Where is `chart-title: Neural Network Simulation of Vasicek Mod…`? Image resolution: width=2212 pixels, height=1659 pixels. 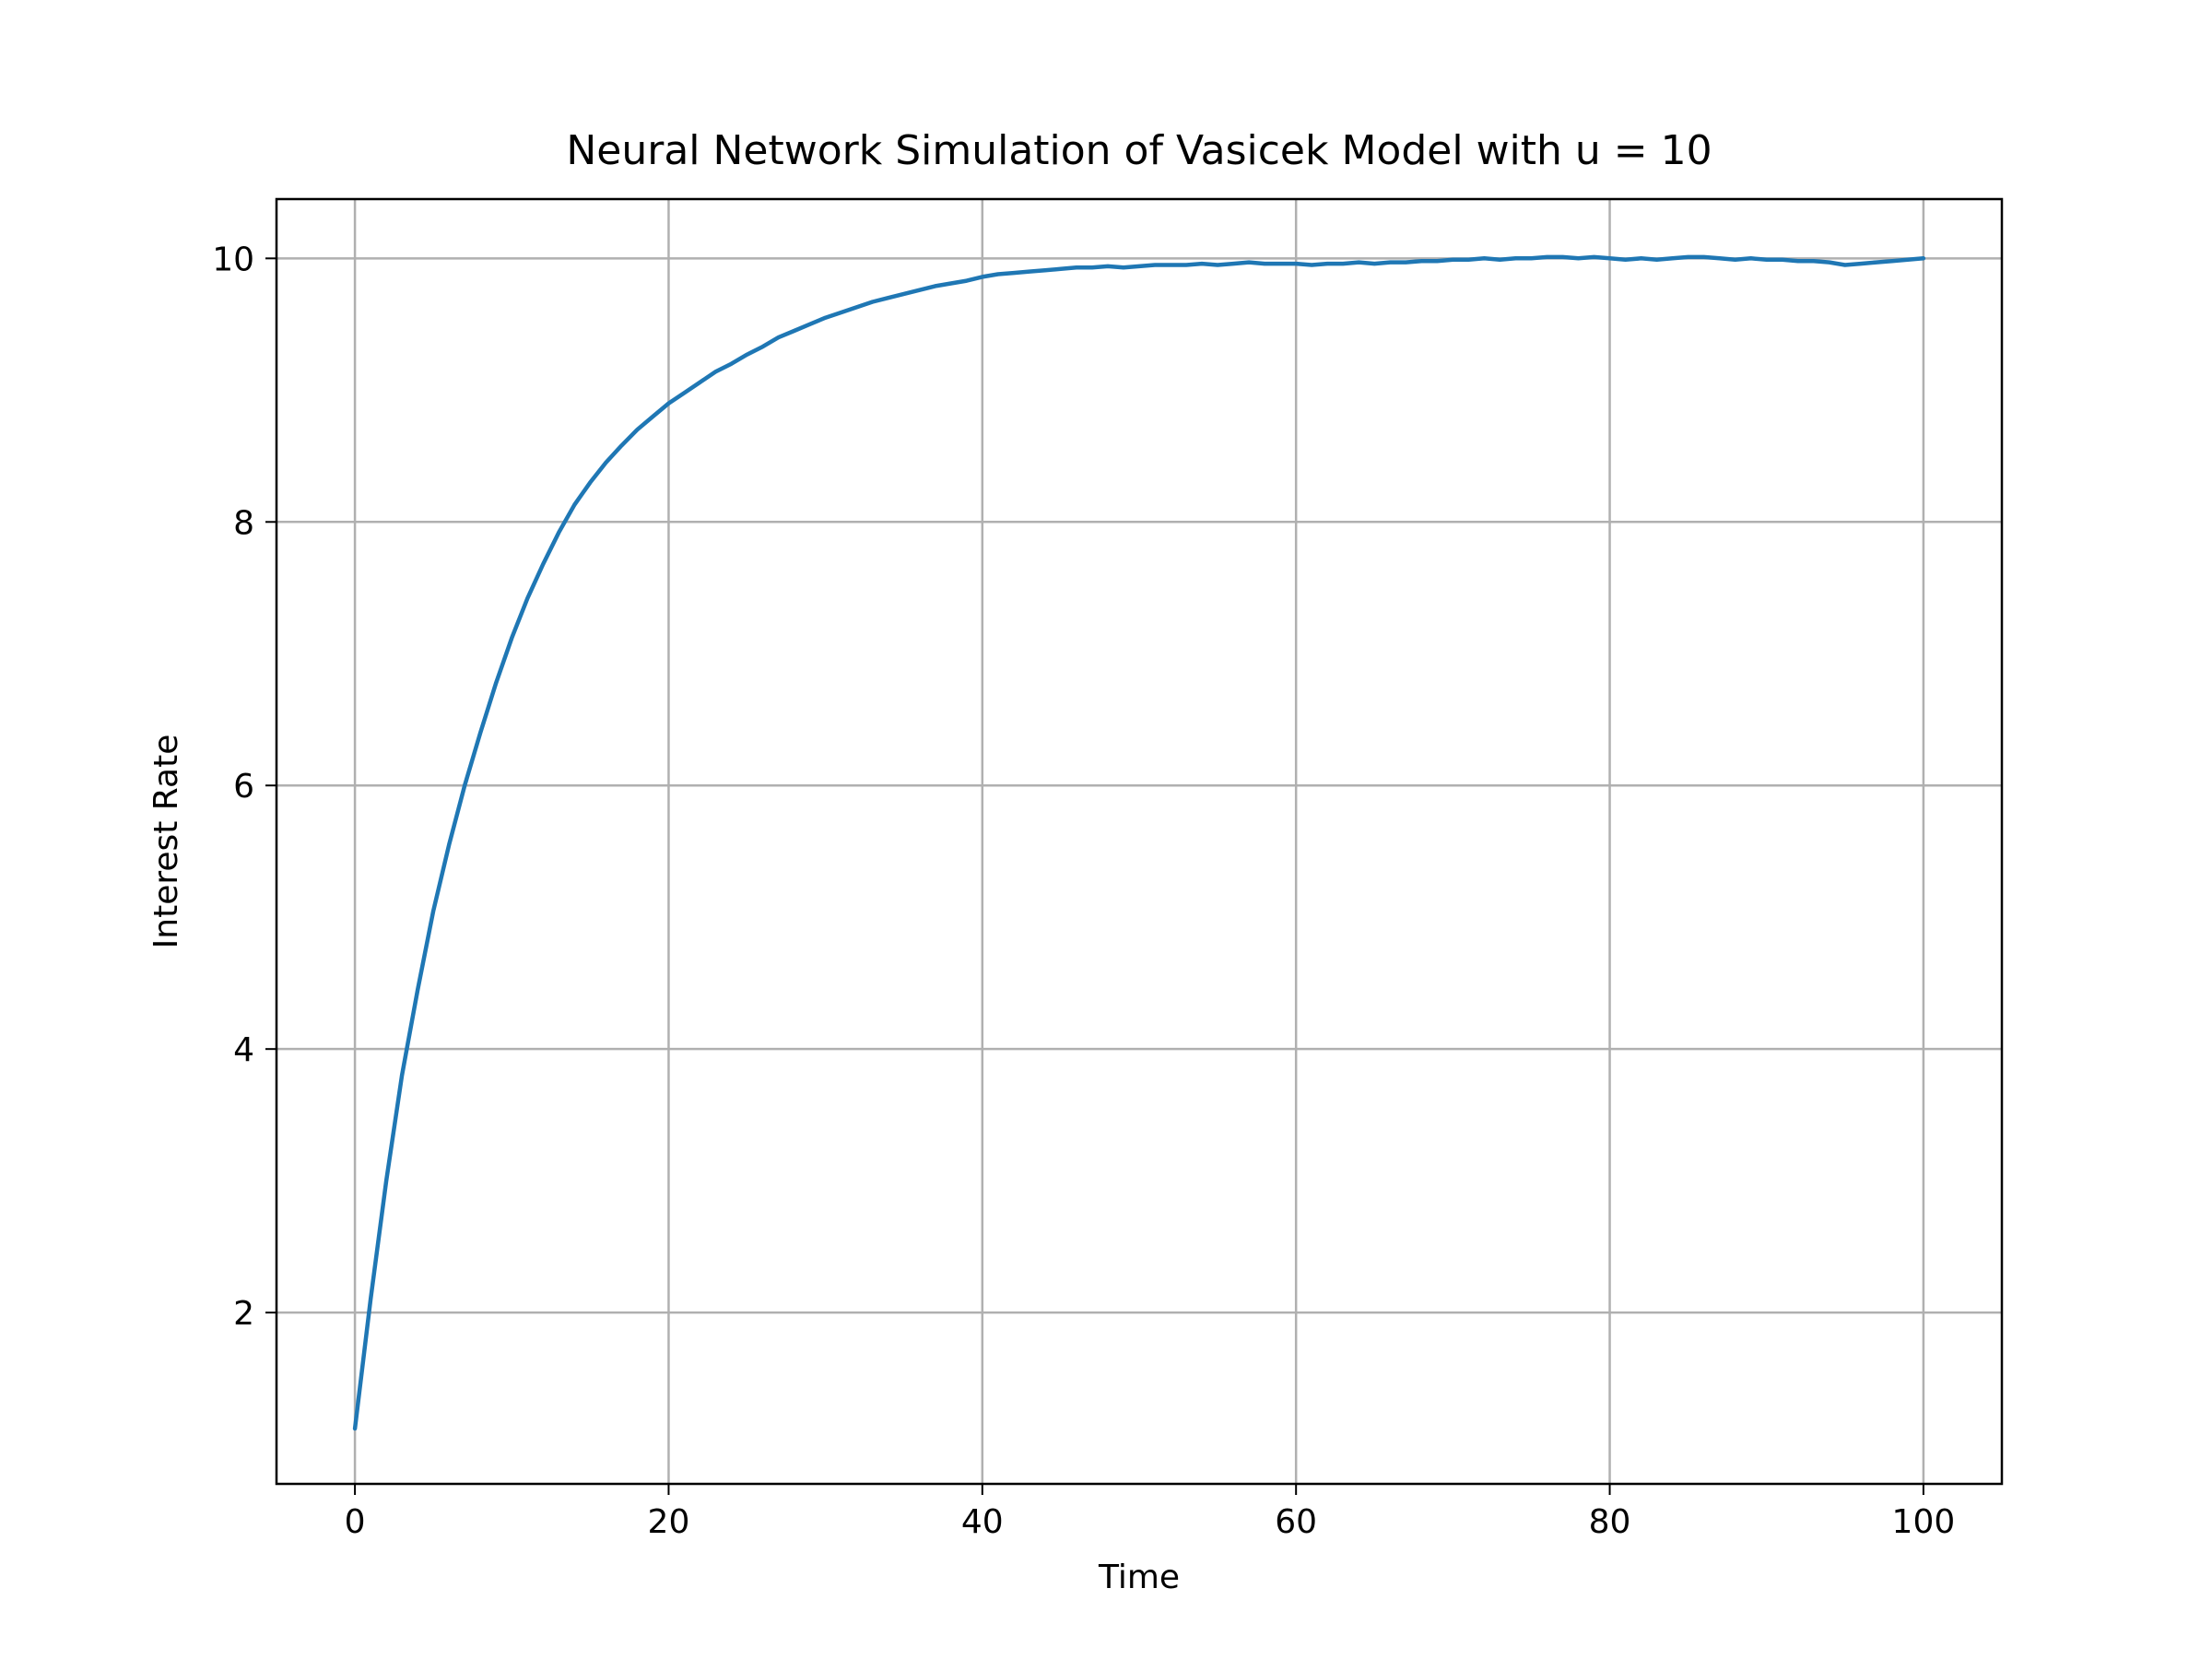 chart-title: Neural Network Simulation of Vasicek Mod… is located at coordinates (1139, 150).